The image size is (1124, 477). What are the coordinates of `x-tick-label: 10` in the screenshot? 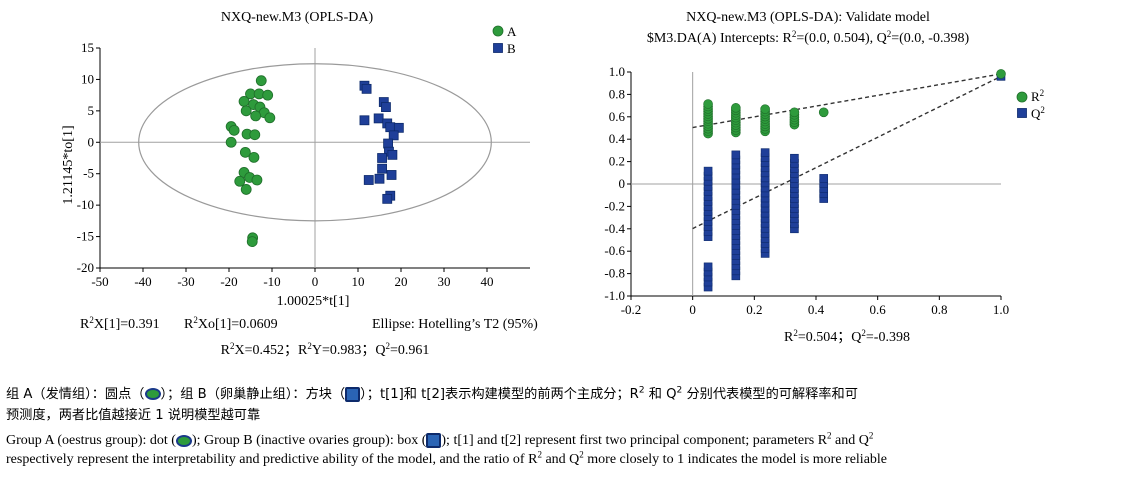 It's located at (358, 281).